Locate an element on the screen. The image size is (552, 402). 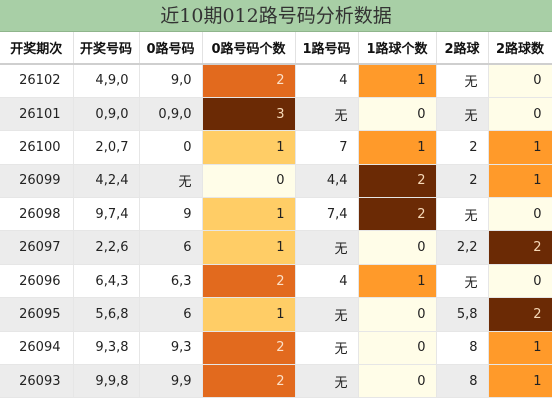
route0-cell: 无 is located at coordinates (171, 181).